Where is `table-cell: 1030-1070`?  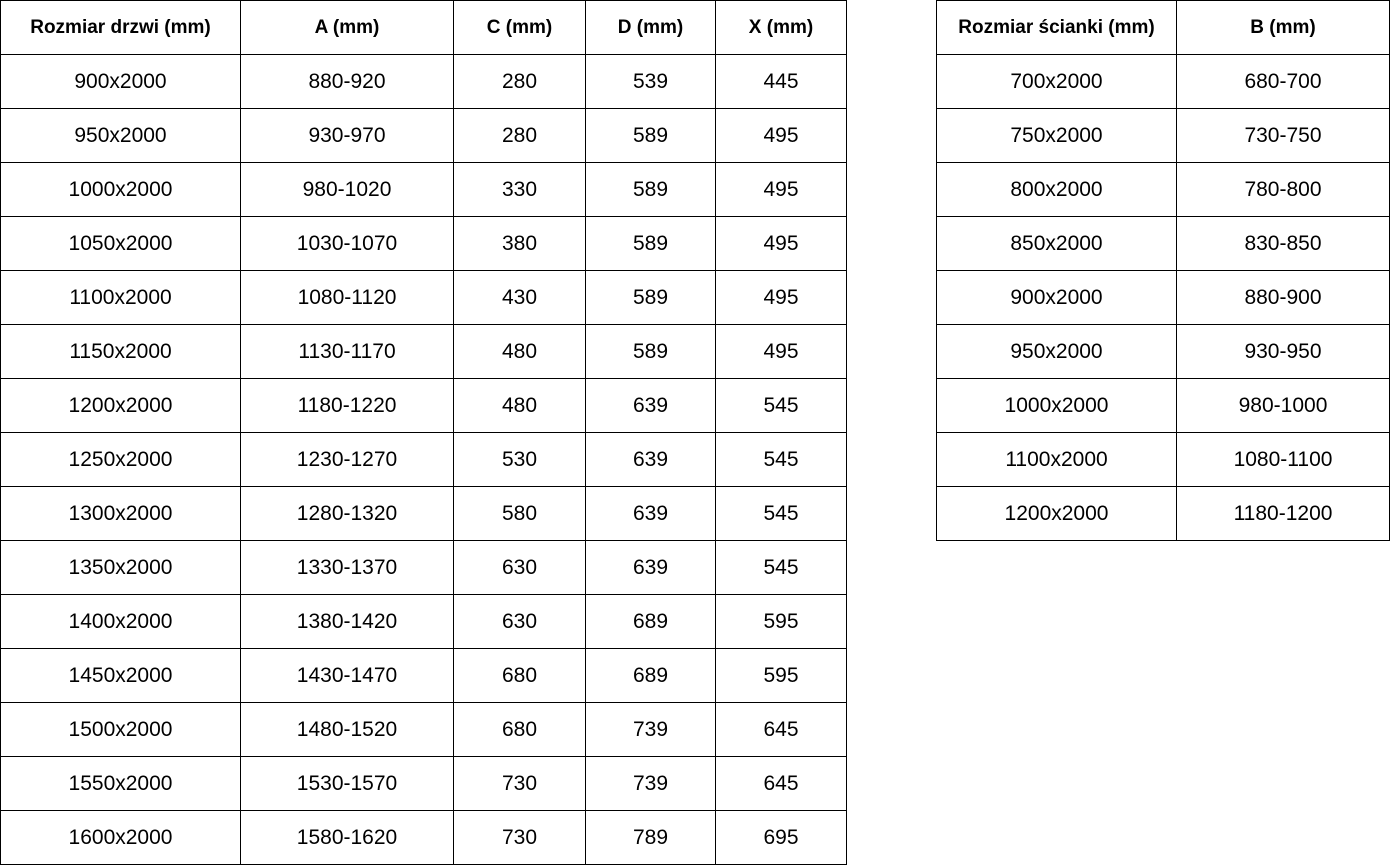
table-cell: 1030-1070 is located at coordinates (347, 243).